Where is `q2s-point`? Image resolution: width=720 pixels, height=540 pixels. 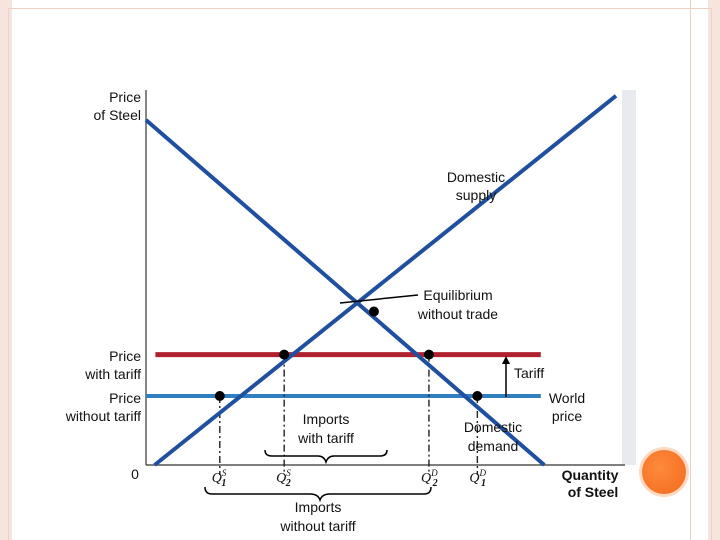
q2s-point is located at coordinates (284, 354).